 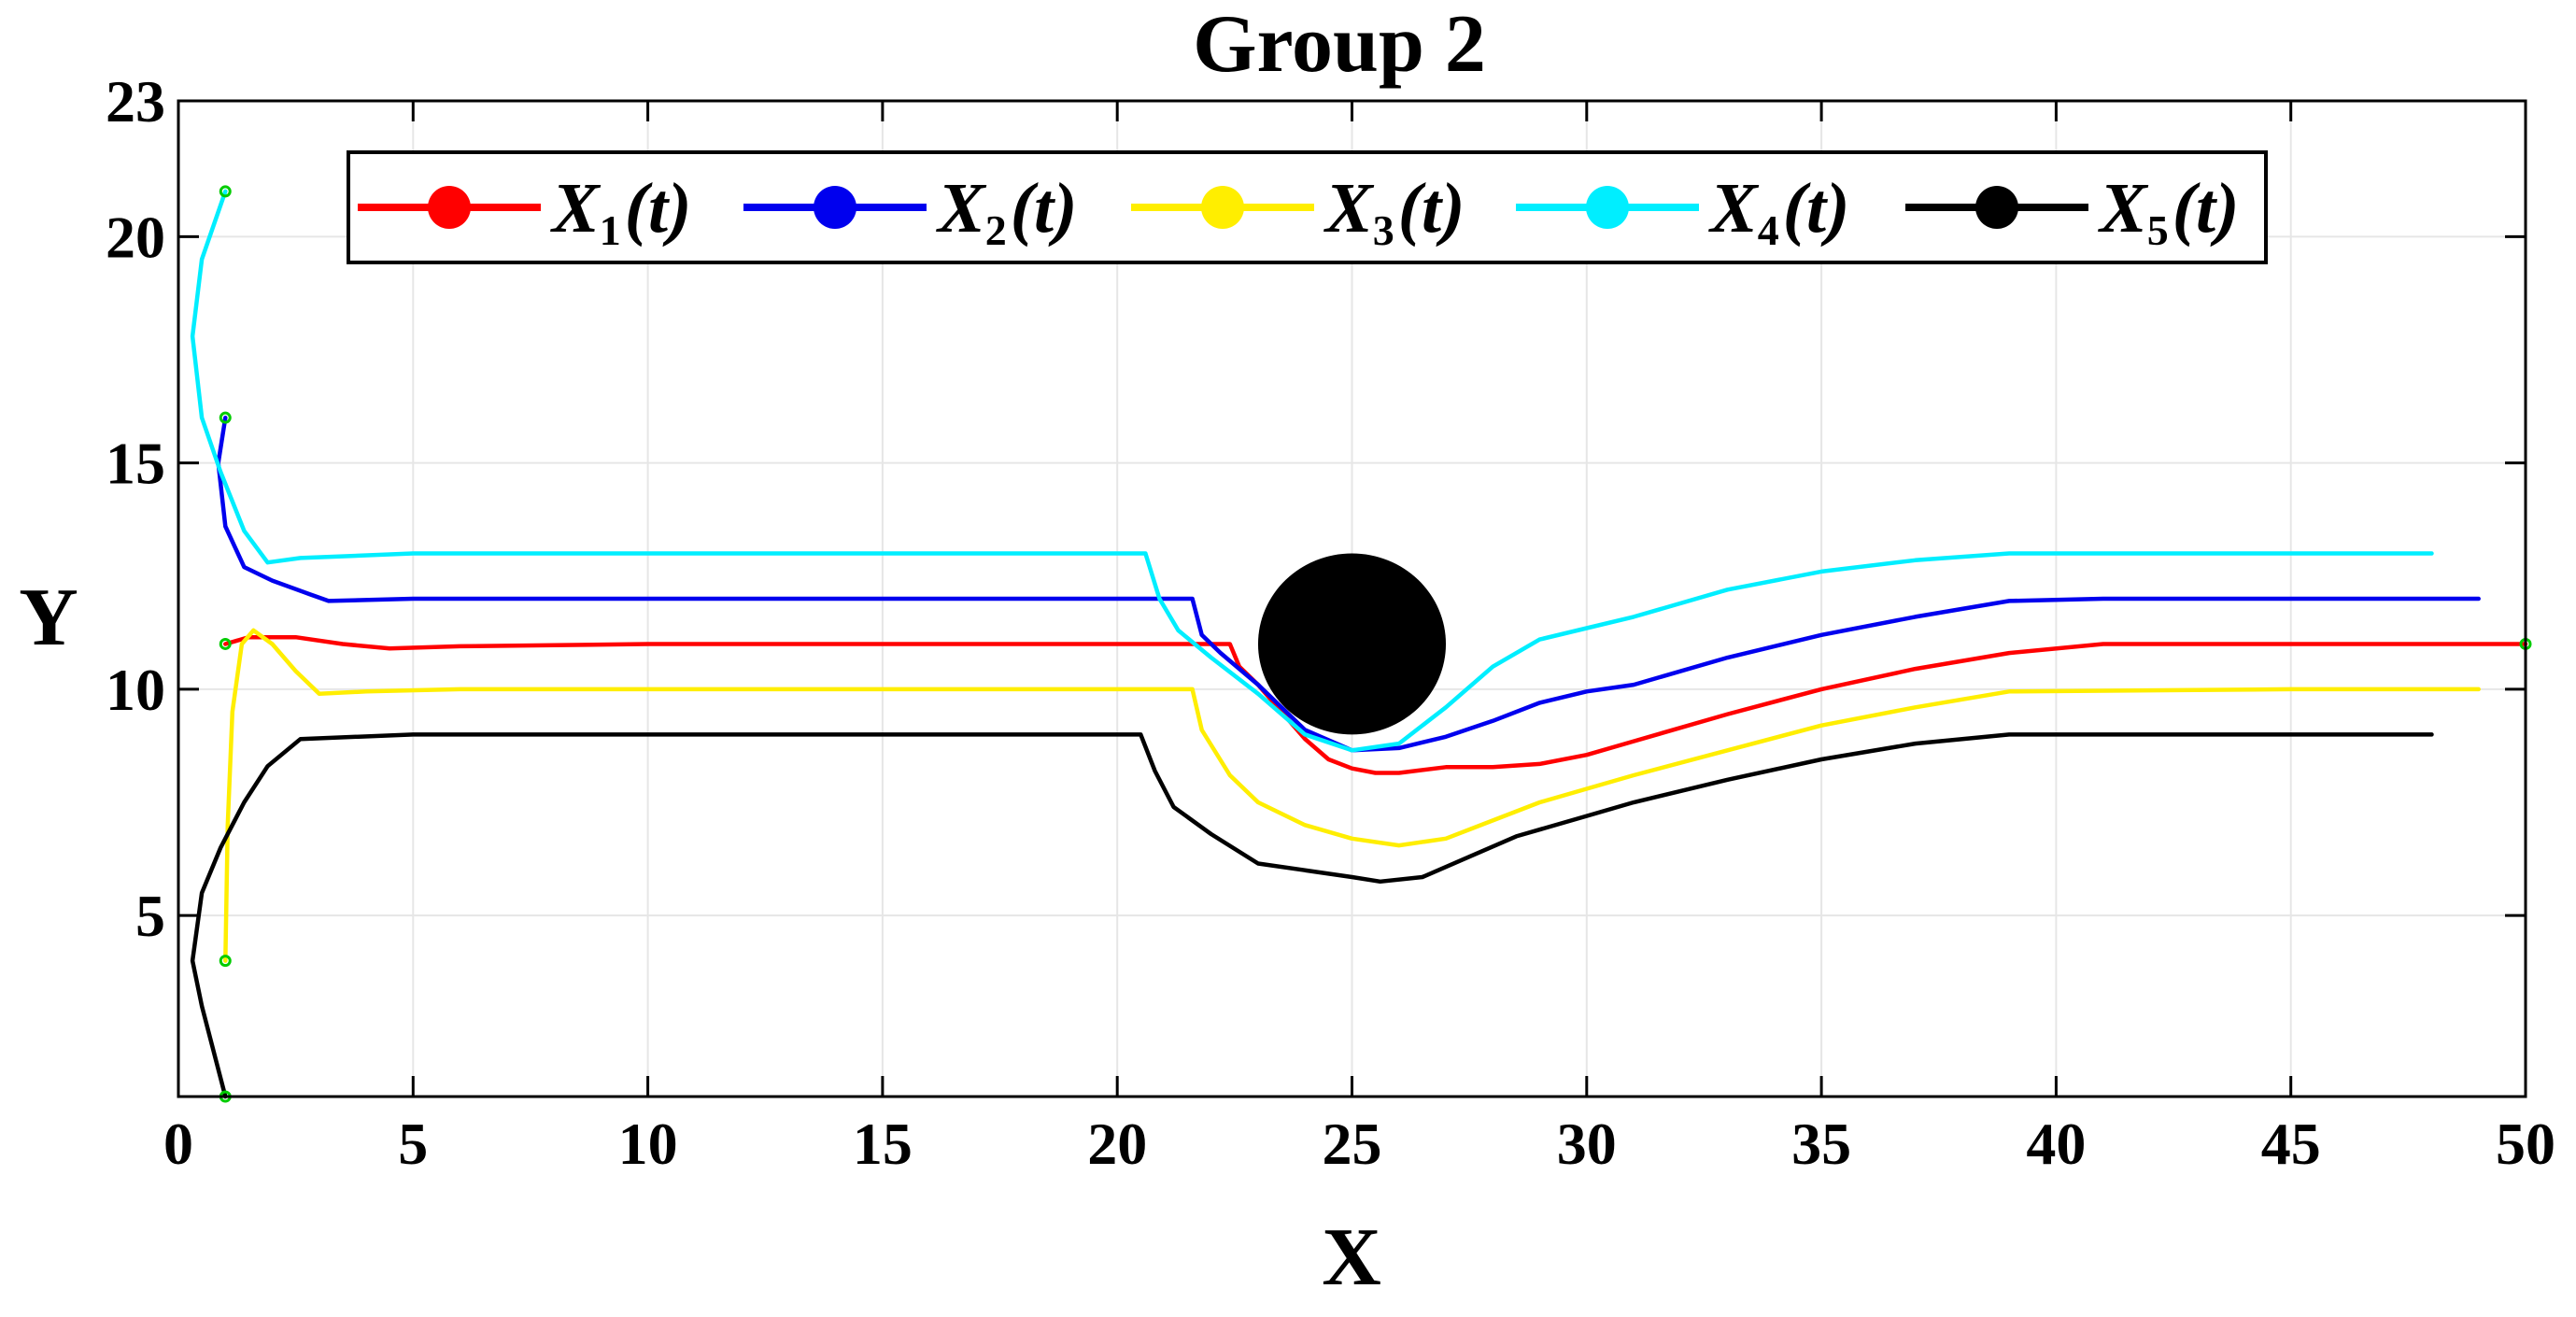 I want to click on x-tick-label: 50, so click(x=2526, y=1144).